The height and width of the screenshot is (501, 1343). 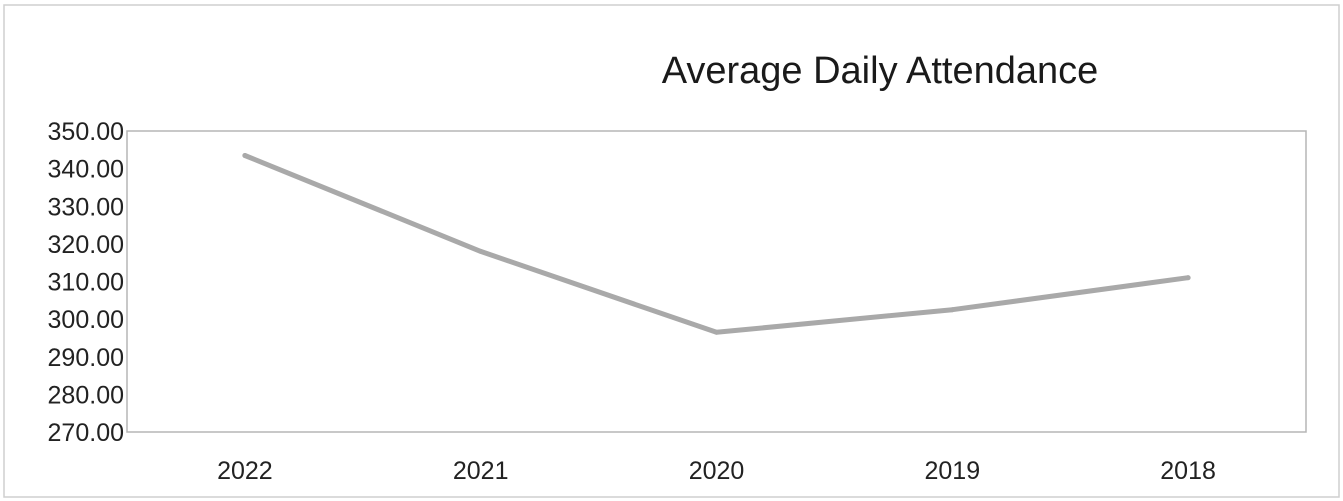 I want to click on y-tick-label: 310.00, so click(x=86, y=283).